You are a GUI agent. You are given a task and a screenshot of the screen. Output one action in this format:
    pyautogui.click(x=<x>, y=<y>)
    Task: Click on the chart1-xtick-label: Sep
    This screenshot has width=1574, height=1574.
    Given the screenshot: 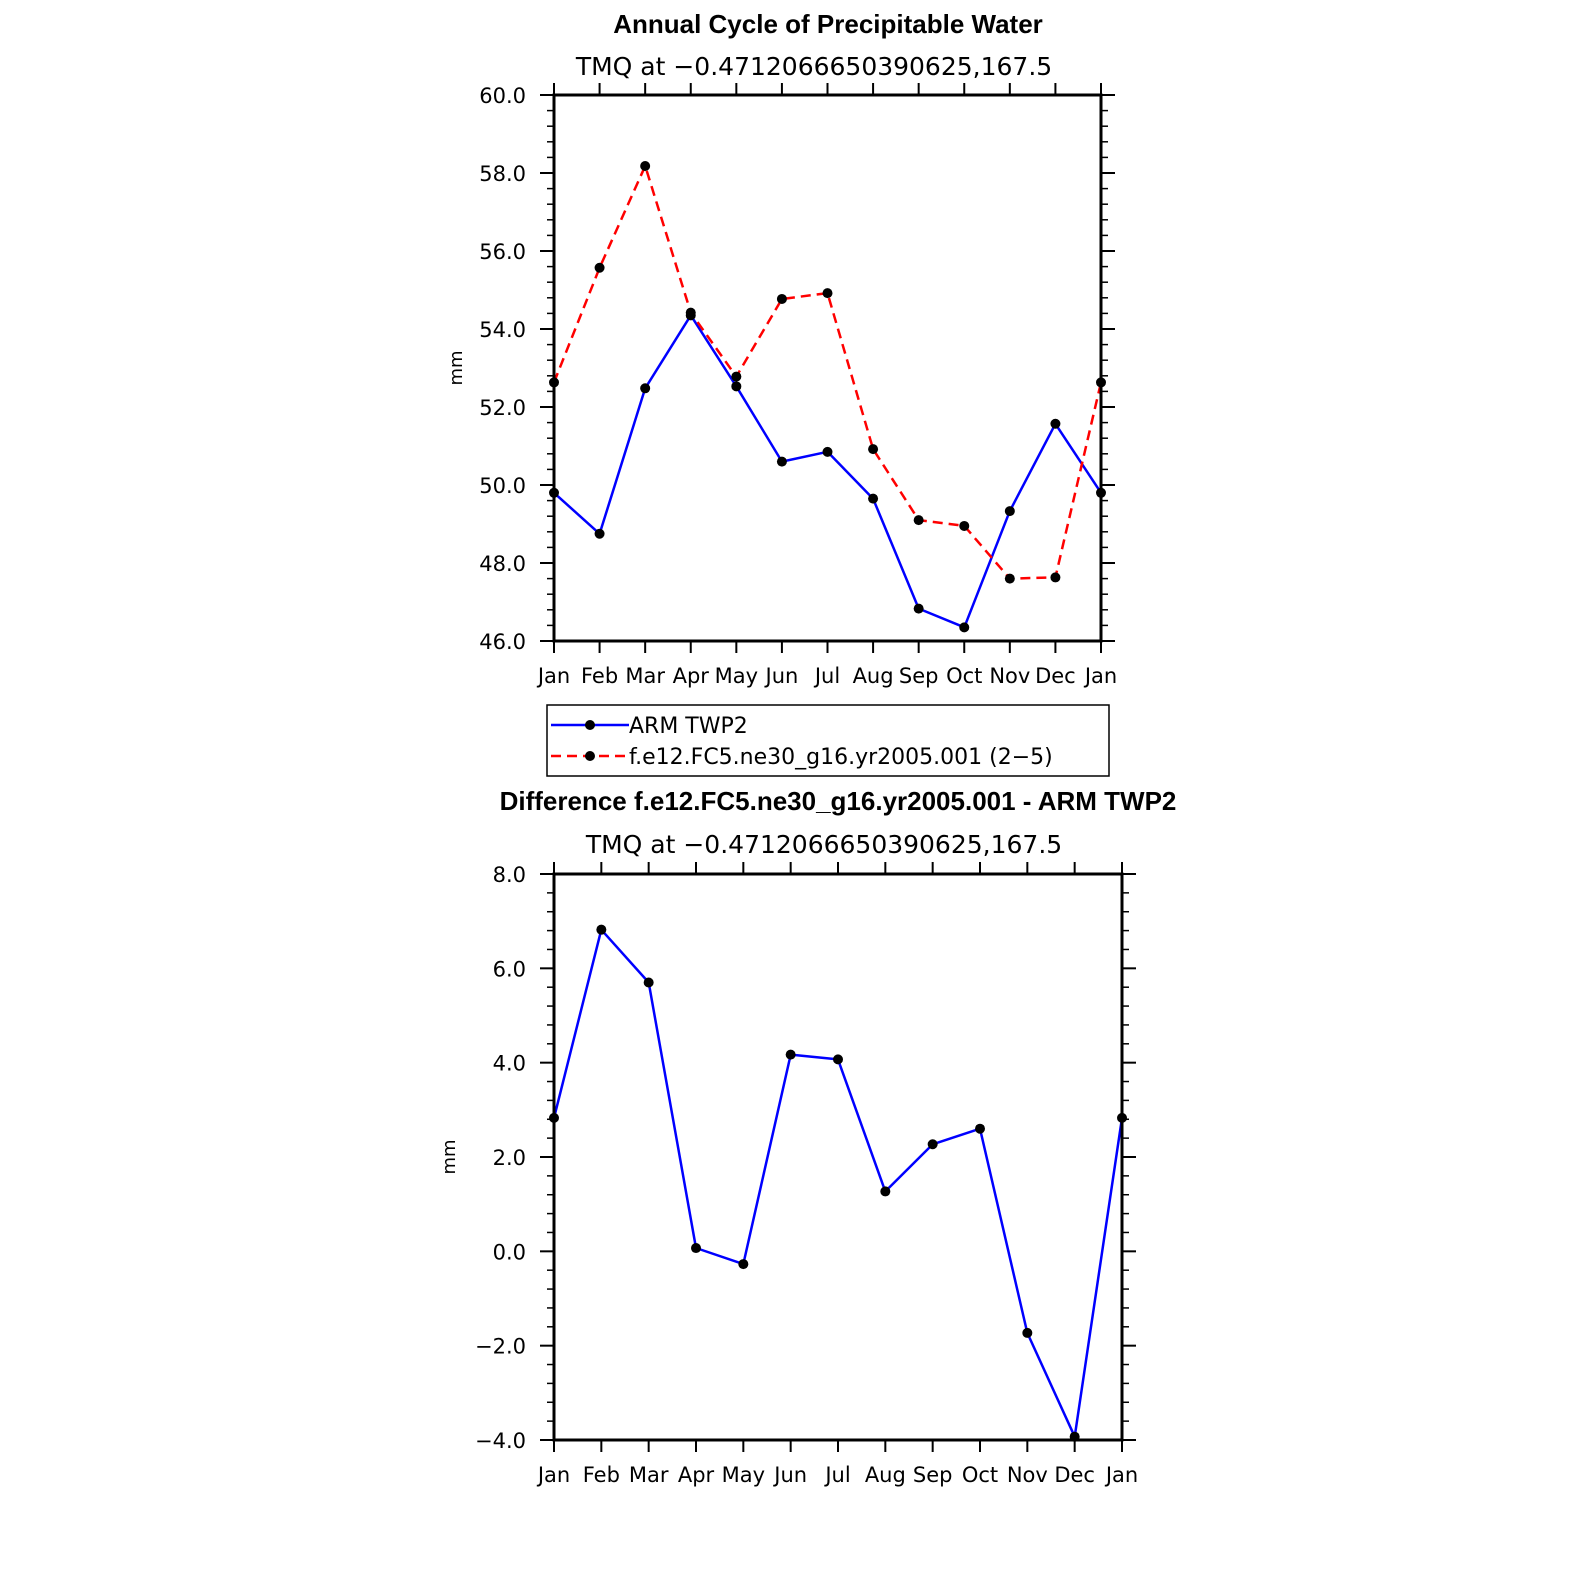 What is the action you would take?
    pyautogui.click(x=919, y=676)
    